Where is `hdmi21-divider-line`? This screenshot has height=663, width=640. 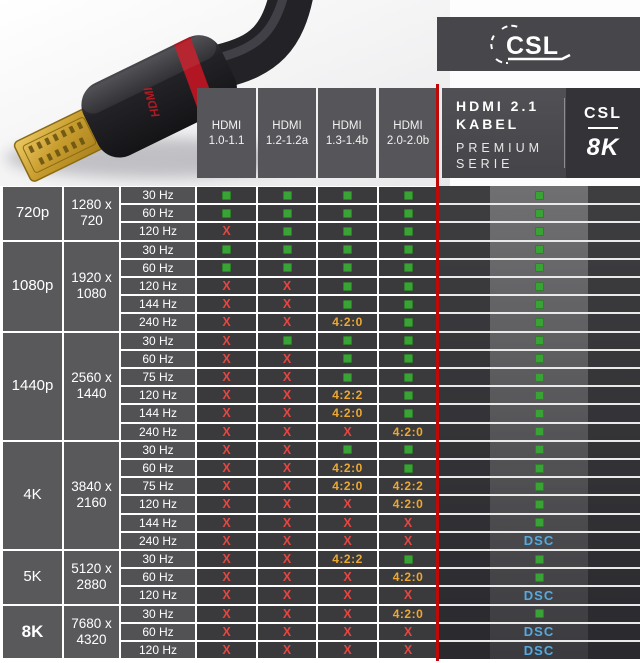
hdmi21-divider-line is located at coordinates (437, 372).